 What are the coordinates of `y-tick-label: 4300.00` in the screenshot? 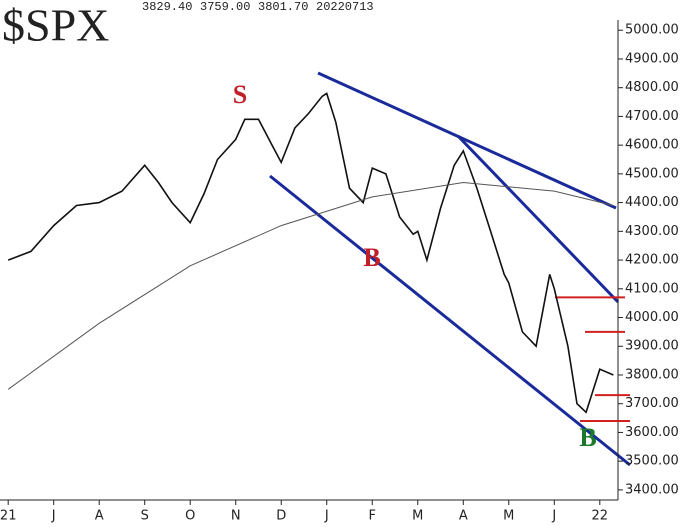 It's located at (652, 231).